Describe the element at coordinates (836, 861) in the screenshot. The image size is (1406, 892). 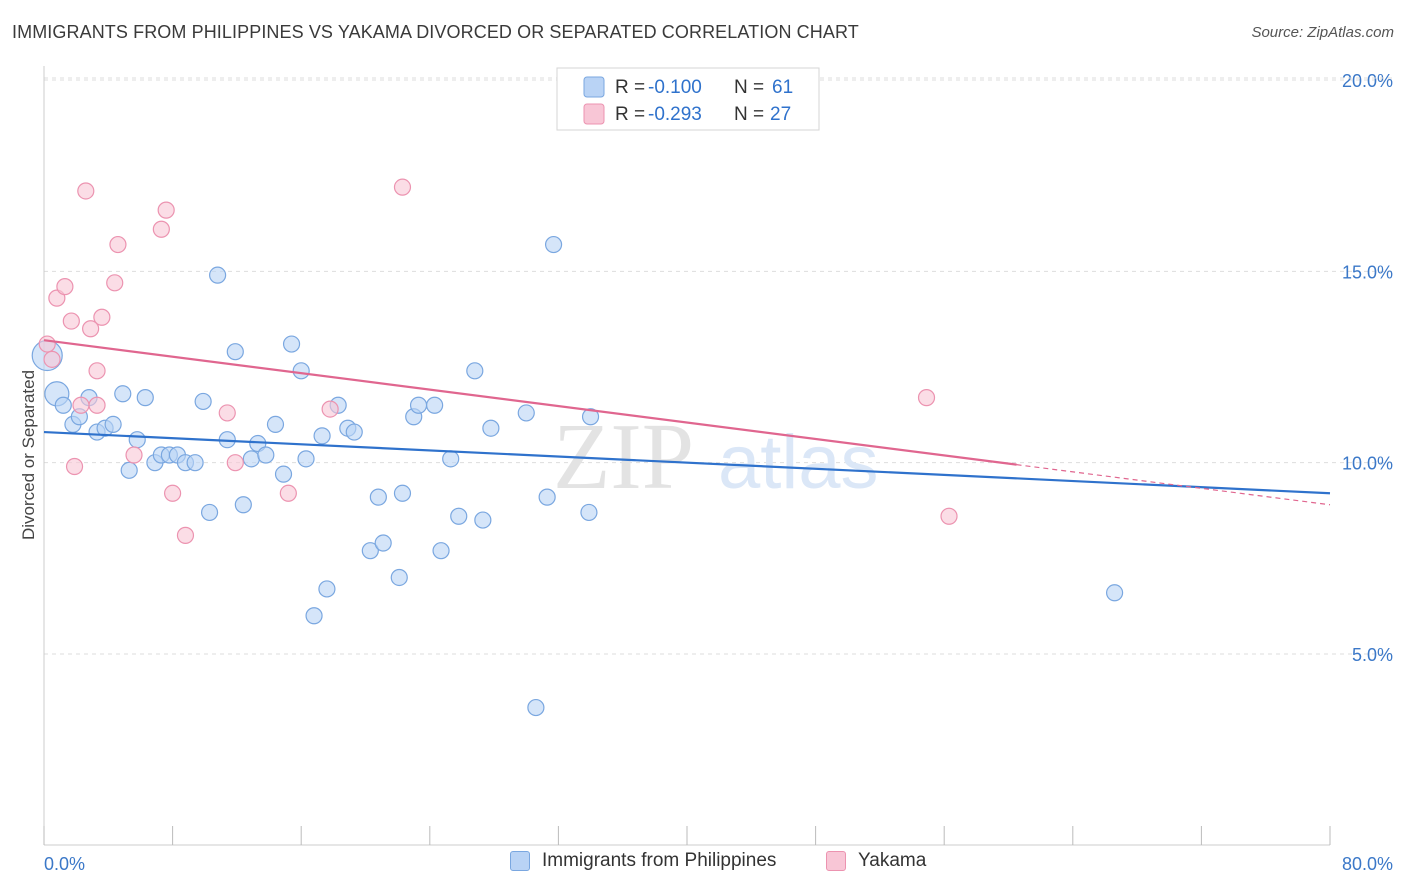
I see `legend-swatch-yakama` at that location.